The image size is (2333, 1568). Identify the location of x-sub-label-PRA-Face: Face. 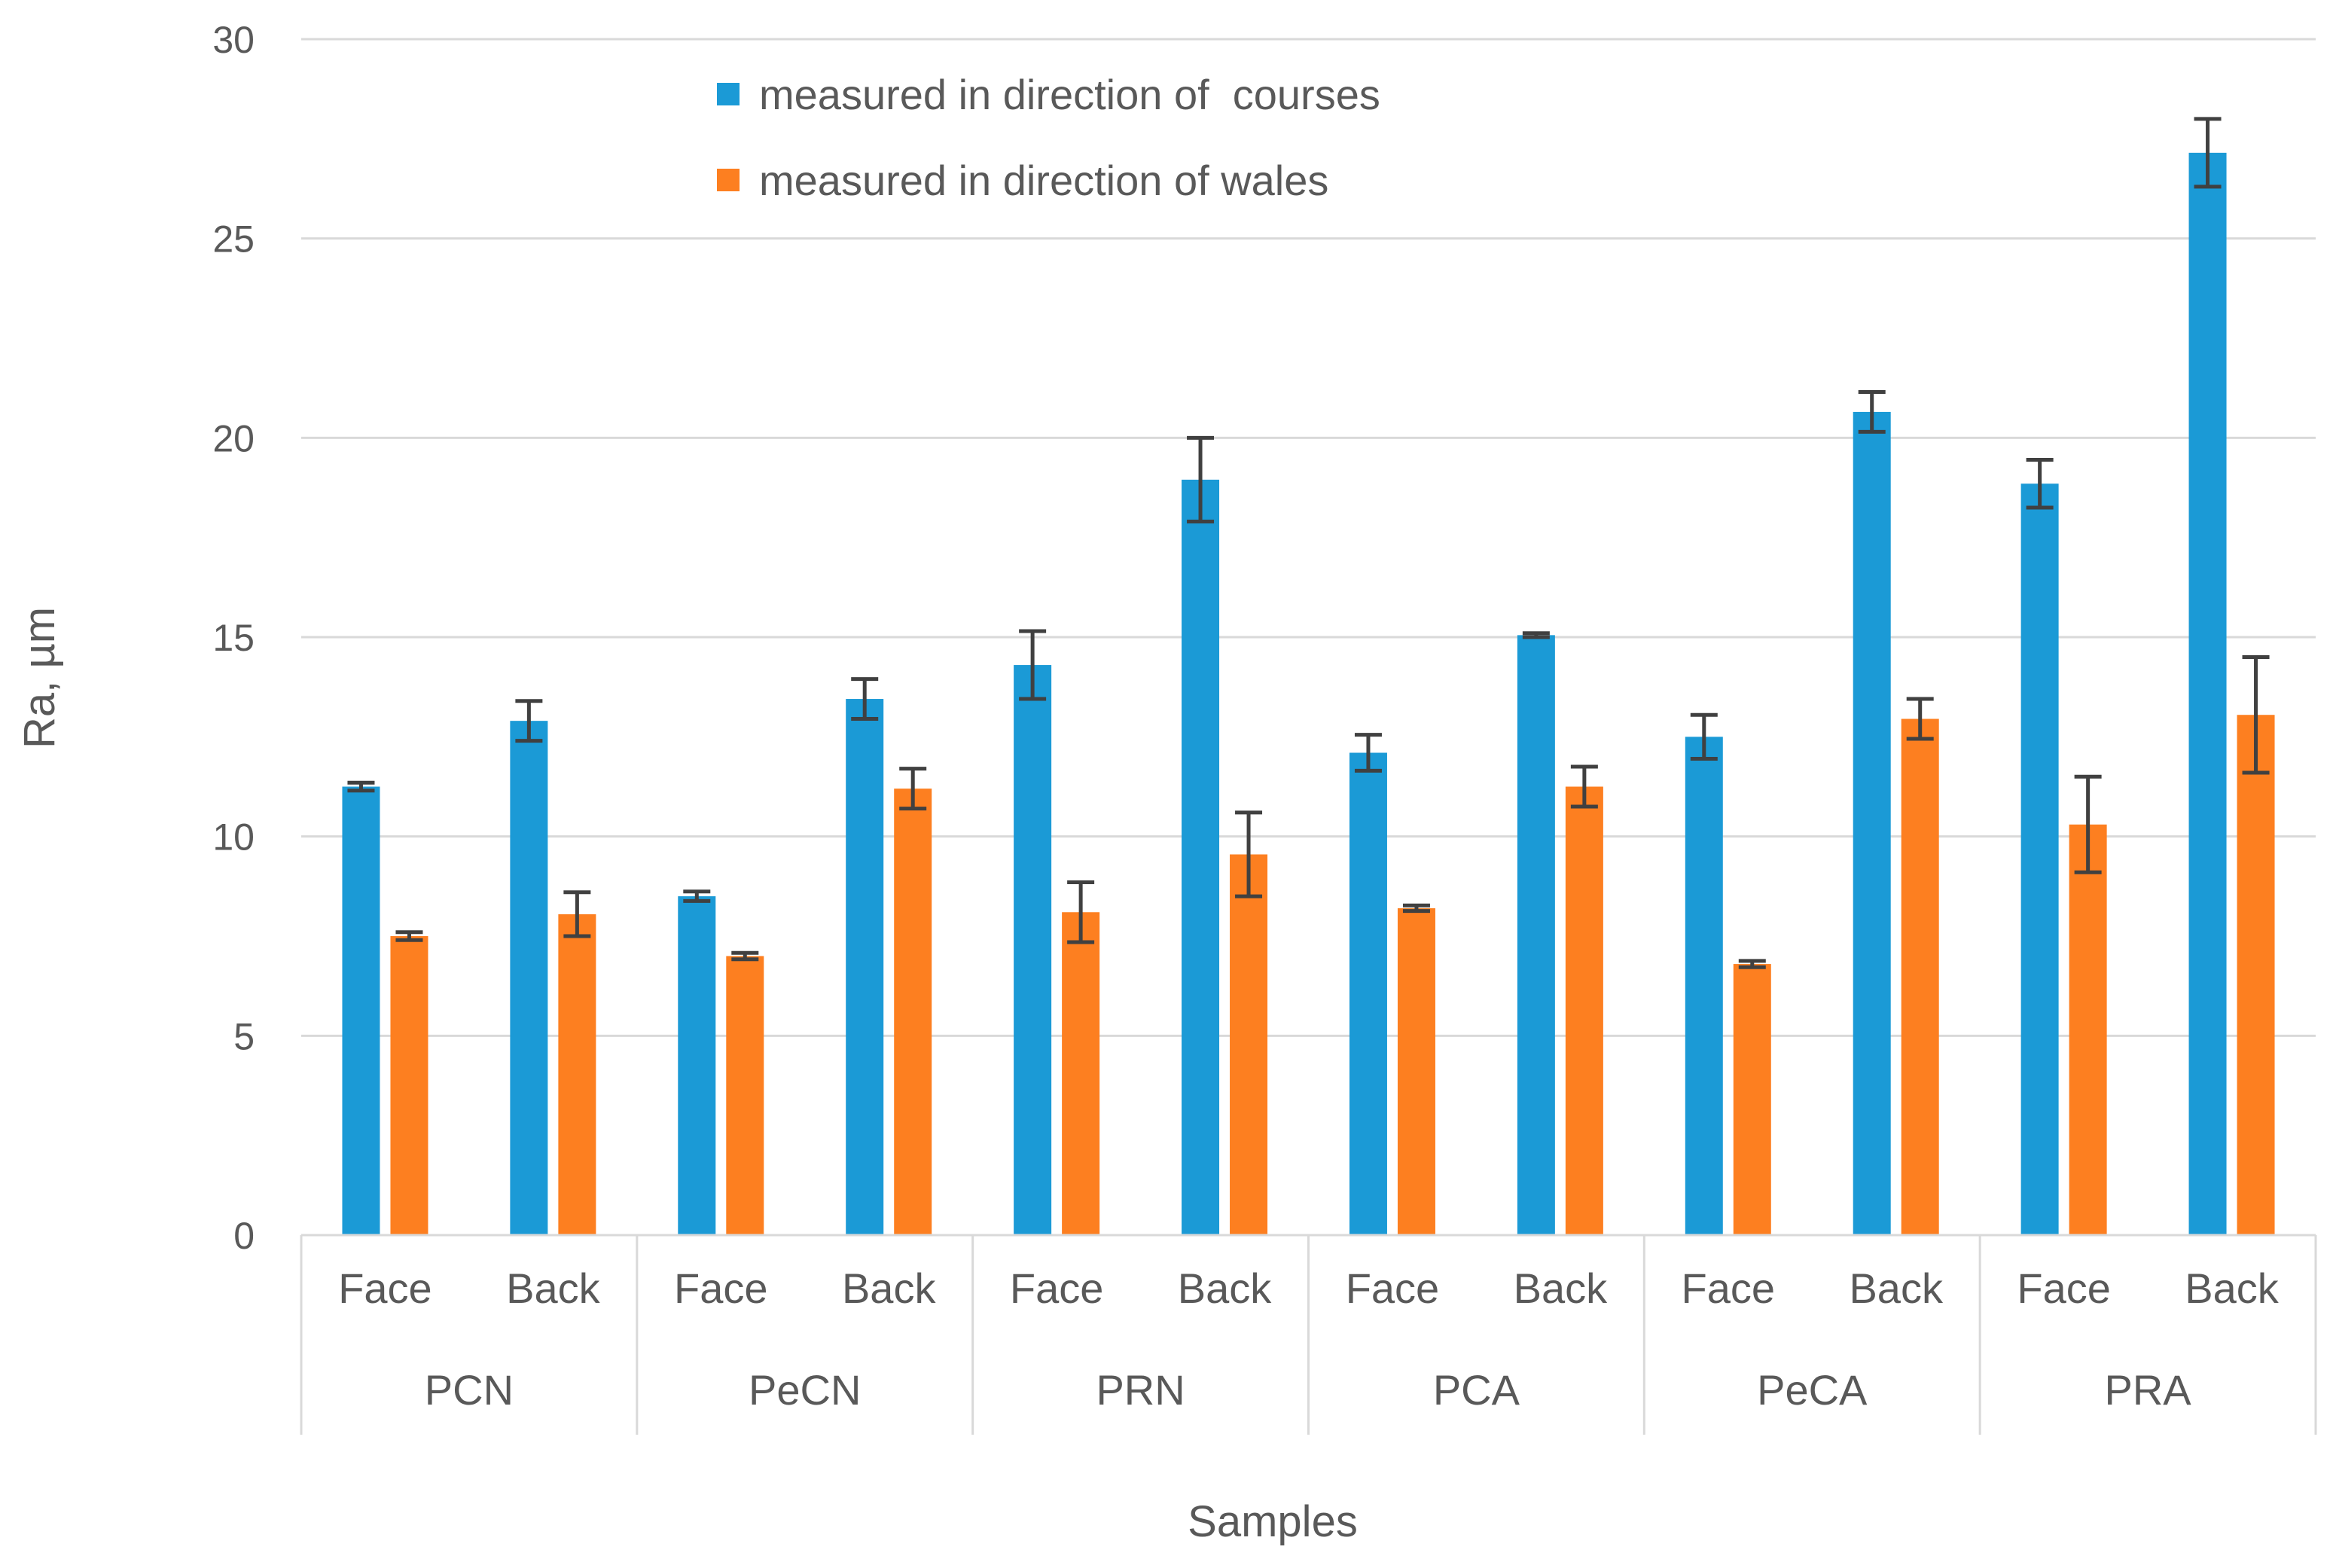
(2064, 1288).